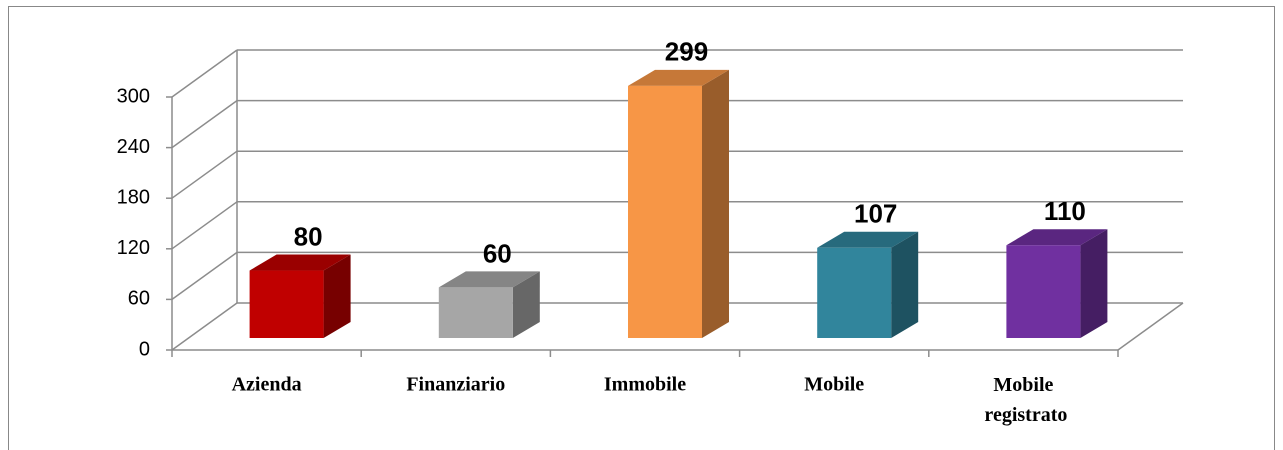 The image size is (1283, 450). What do you see at coordinates (267, 385) in the screenshot?
I see `x-tick-label: Azienda` at bounding box center [267, 385].